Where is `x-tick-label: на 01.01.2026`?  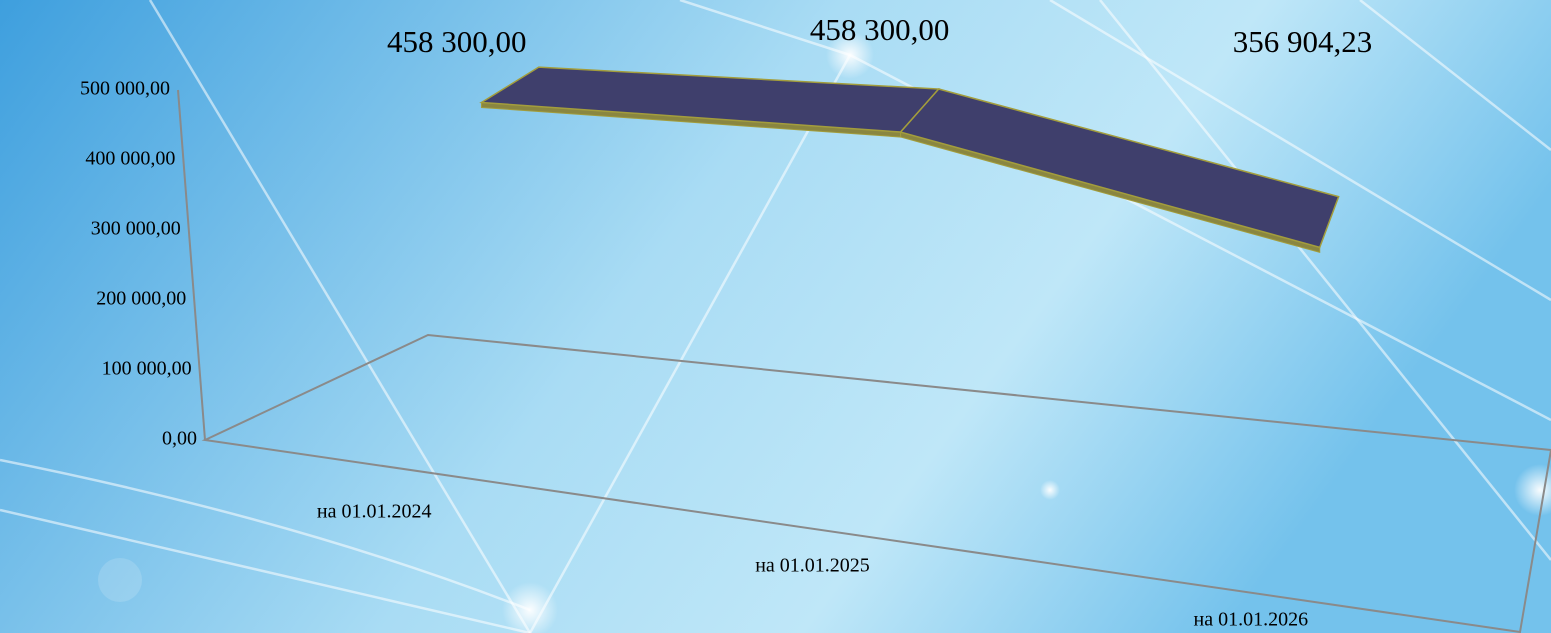 x-tick-label: на 01.01.2026 is located at coordinates (1251, 620).